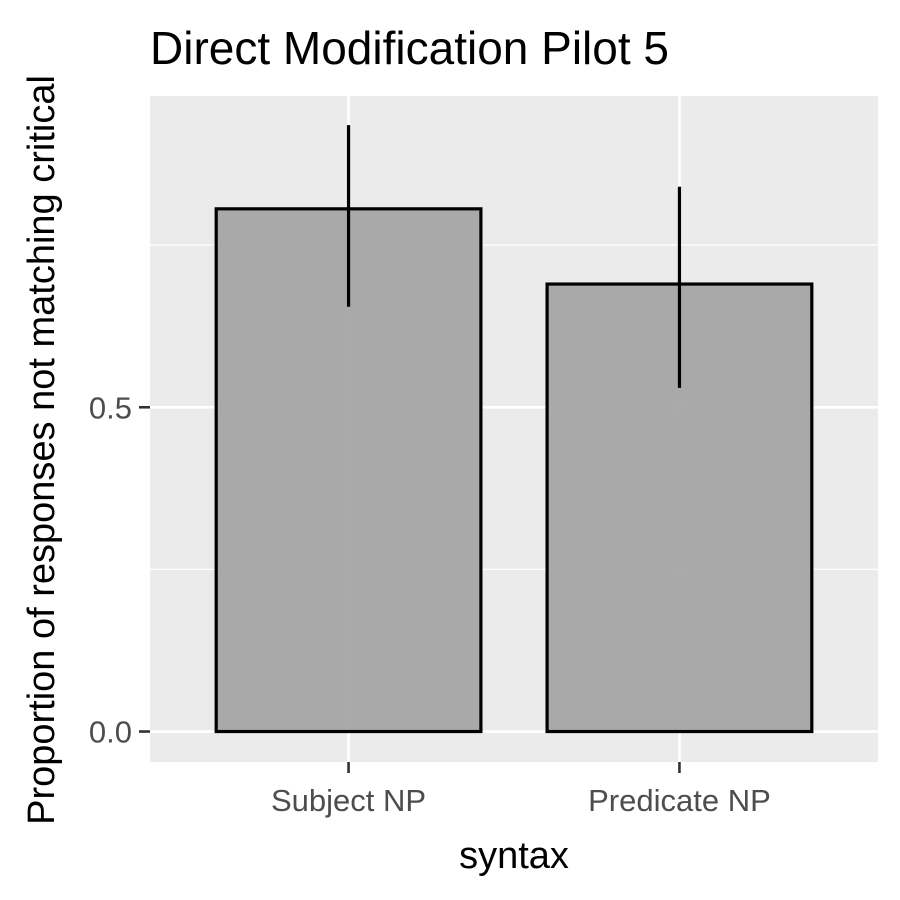 The image size is (900, 900). What do you see at coordinates (521, 790) in the screenshot?
I see `x-axis: Subject NP Predicate NP` at bounding box center [521, 790].